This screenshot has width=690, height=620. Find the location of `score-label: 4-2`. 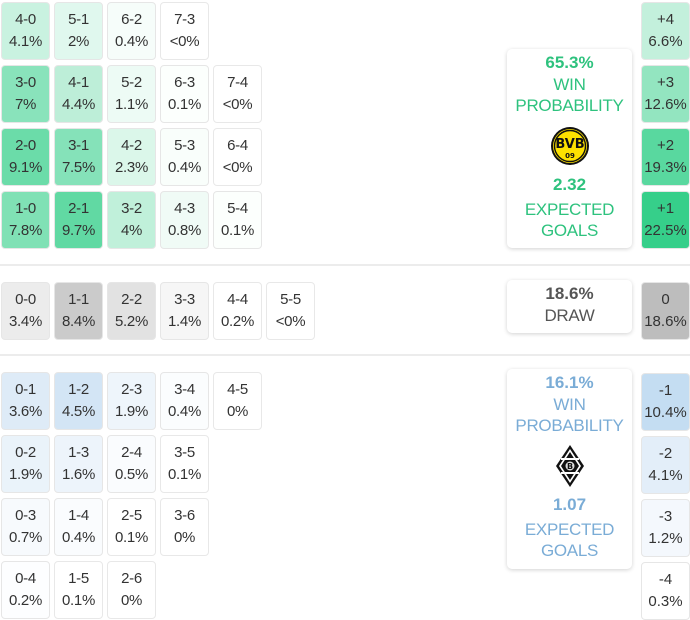

score-label: 4-2 is located at coordinates (131, 145).